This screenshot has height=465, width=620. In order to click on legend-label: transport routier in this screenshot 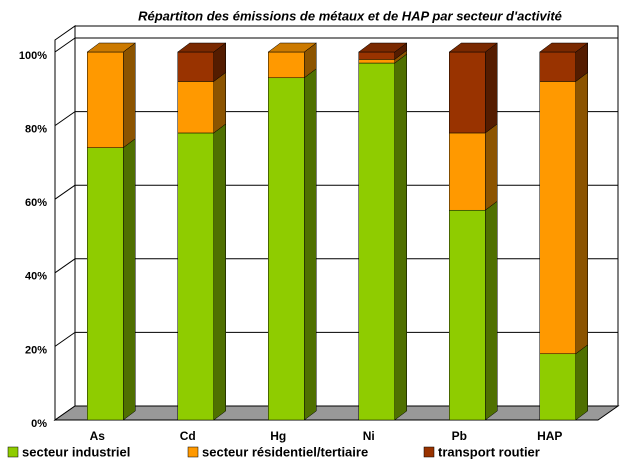, I will do `click(489, 451)`.